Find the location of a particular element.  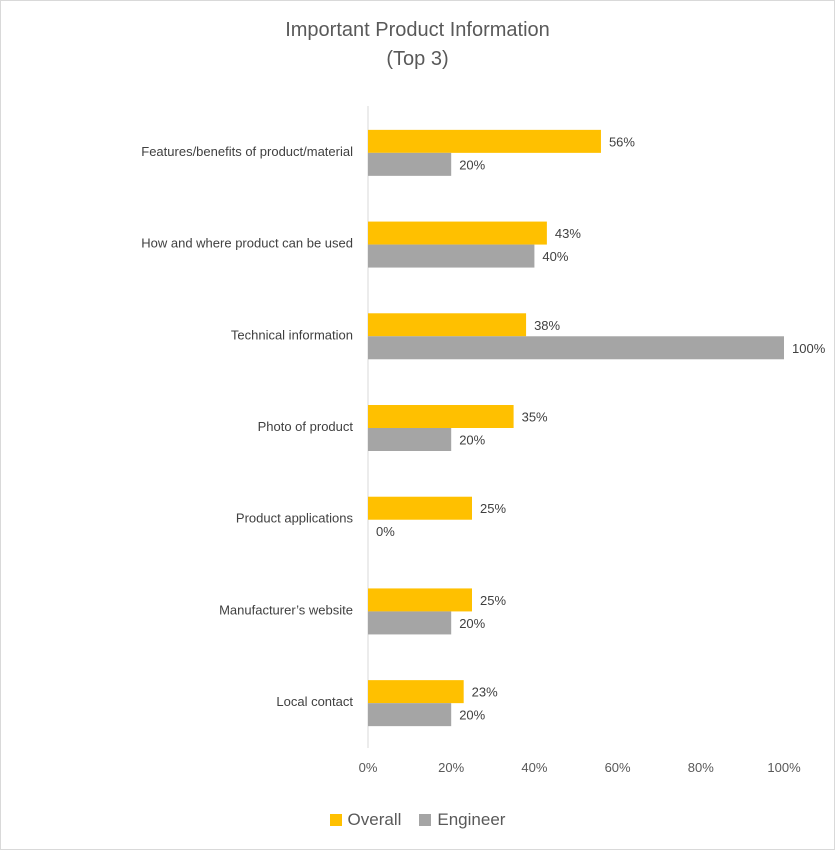

data-label-overall: 43% is located at coordinates (568, 233).